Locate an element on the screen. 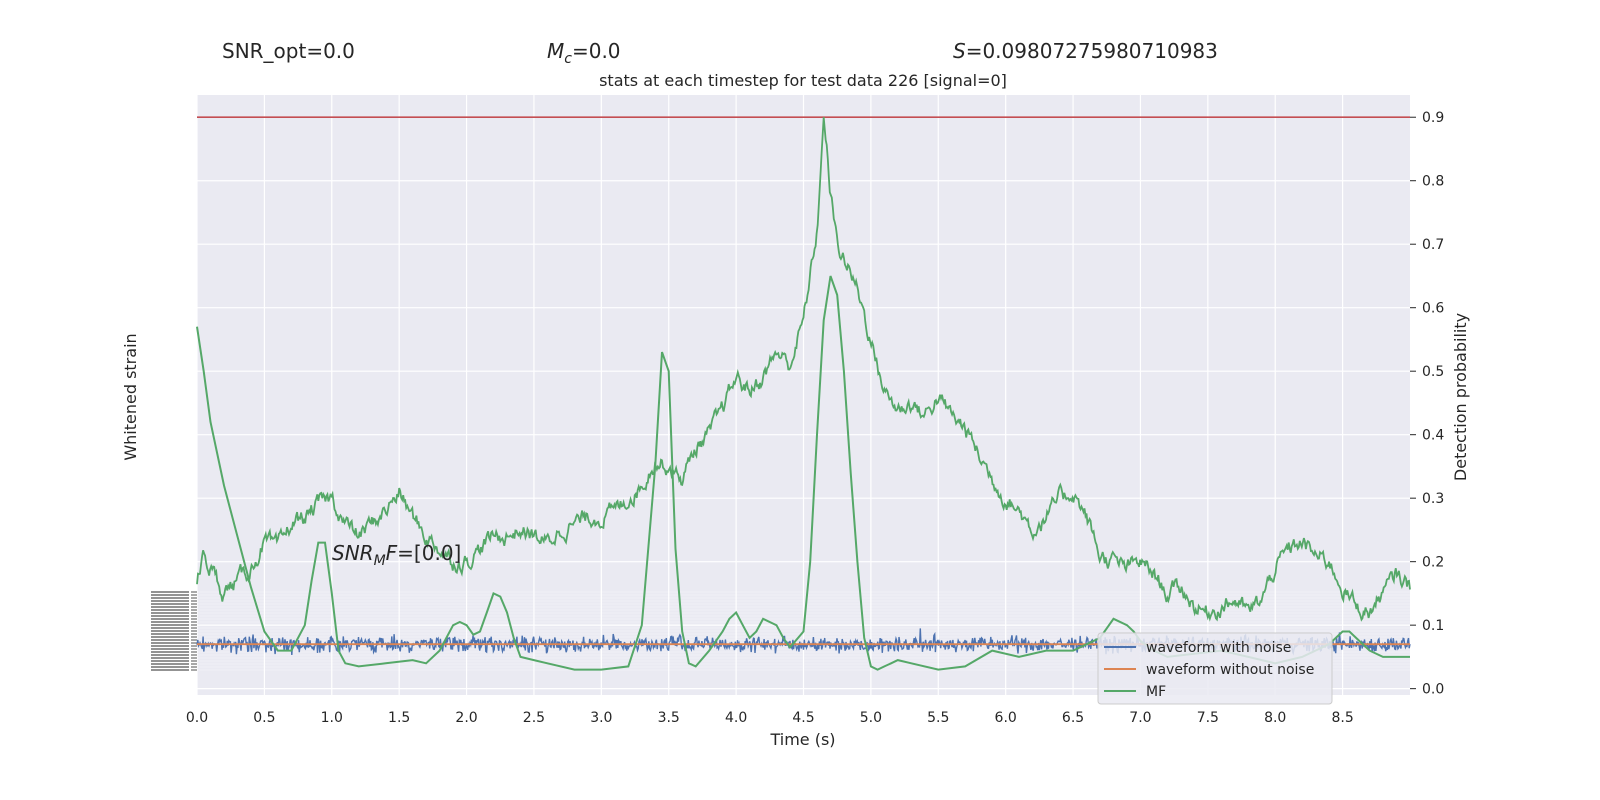  x-tick-label: 7.5 is located at coordinates (1208, 718).